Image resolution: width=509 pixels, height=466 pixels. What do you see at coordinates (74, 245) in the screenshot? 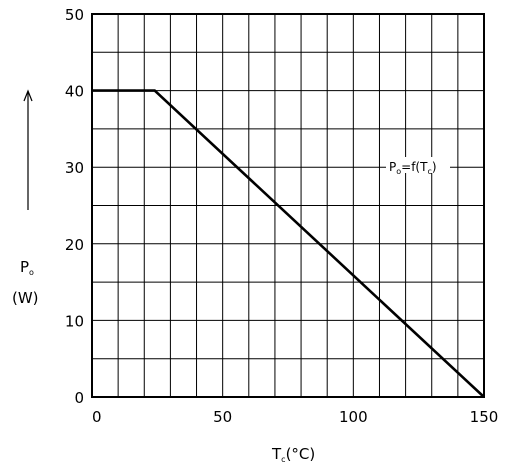
I see `y-tick-label: 20` at bounding box center [74, 245].